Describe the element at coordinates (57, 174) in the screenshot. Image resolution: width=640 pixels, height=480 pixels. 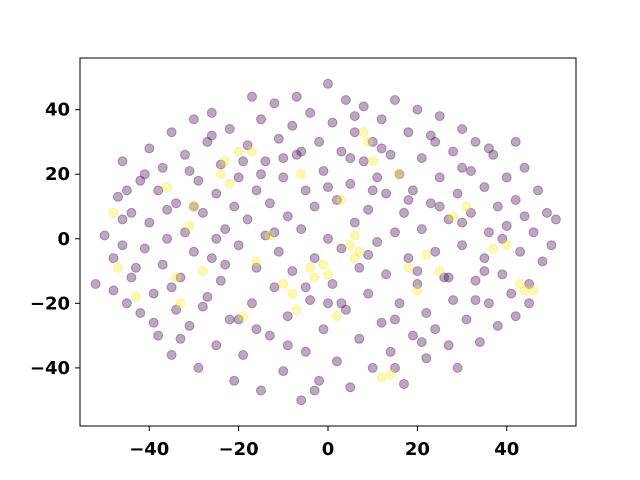
I see `y-tick-label: 20` at that location.